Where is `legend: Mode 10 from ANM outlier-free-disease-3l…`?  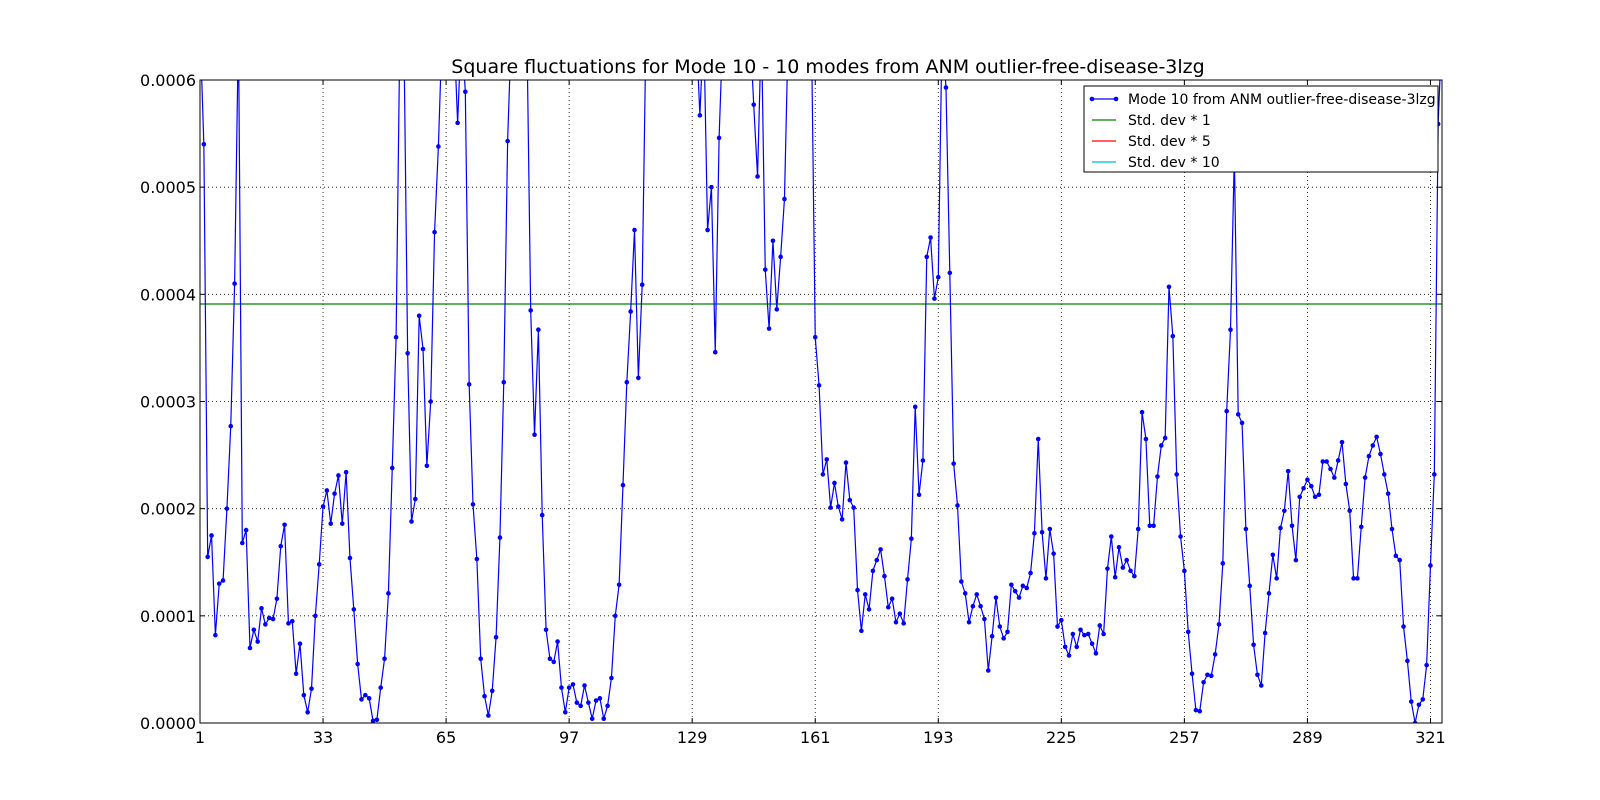
legend: Mode 10 from ANM outlier-free-disease-3l… is located at coordinates (1261, 129).